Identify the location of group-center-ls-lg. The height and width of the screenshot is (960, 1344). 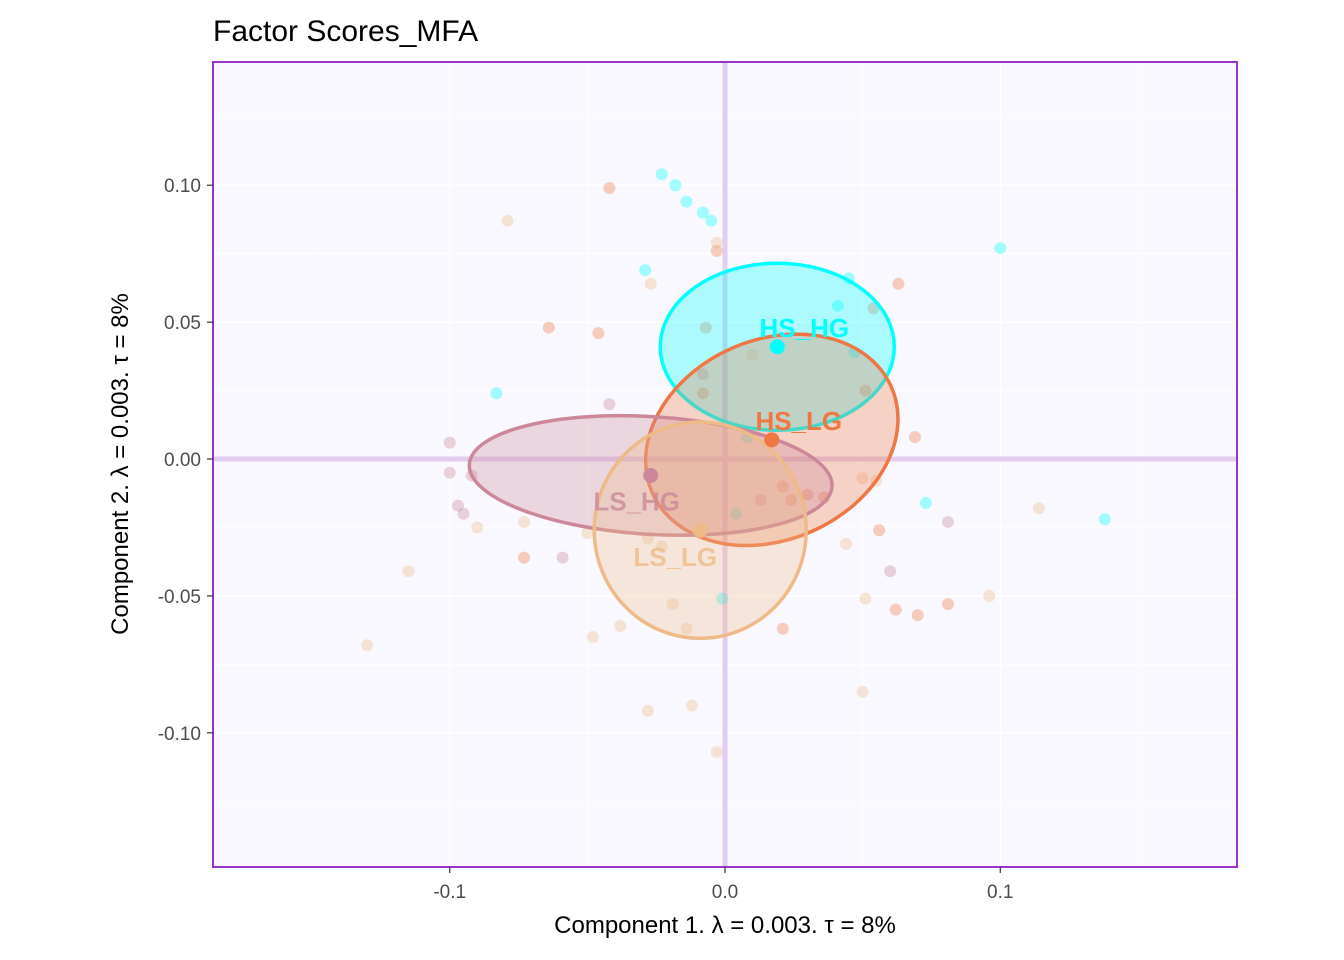
(700, 530).